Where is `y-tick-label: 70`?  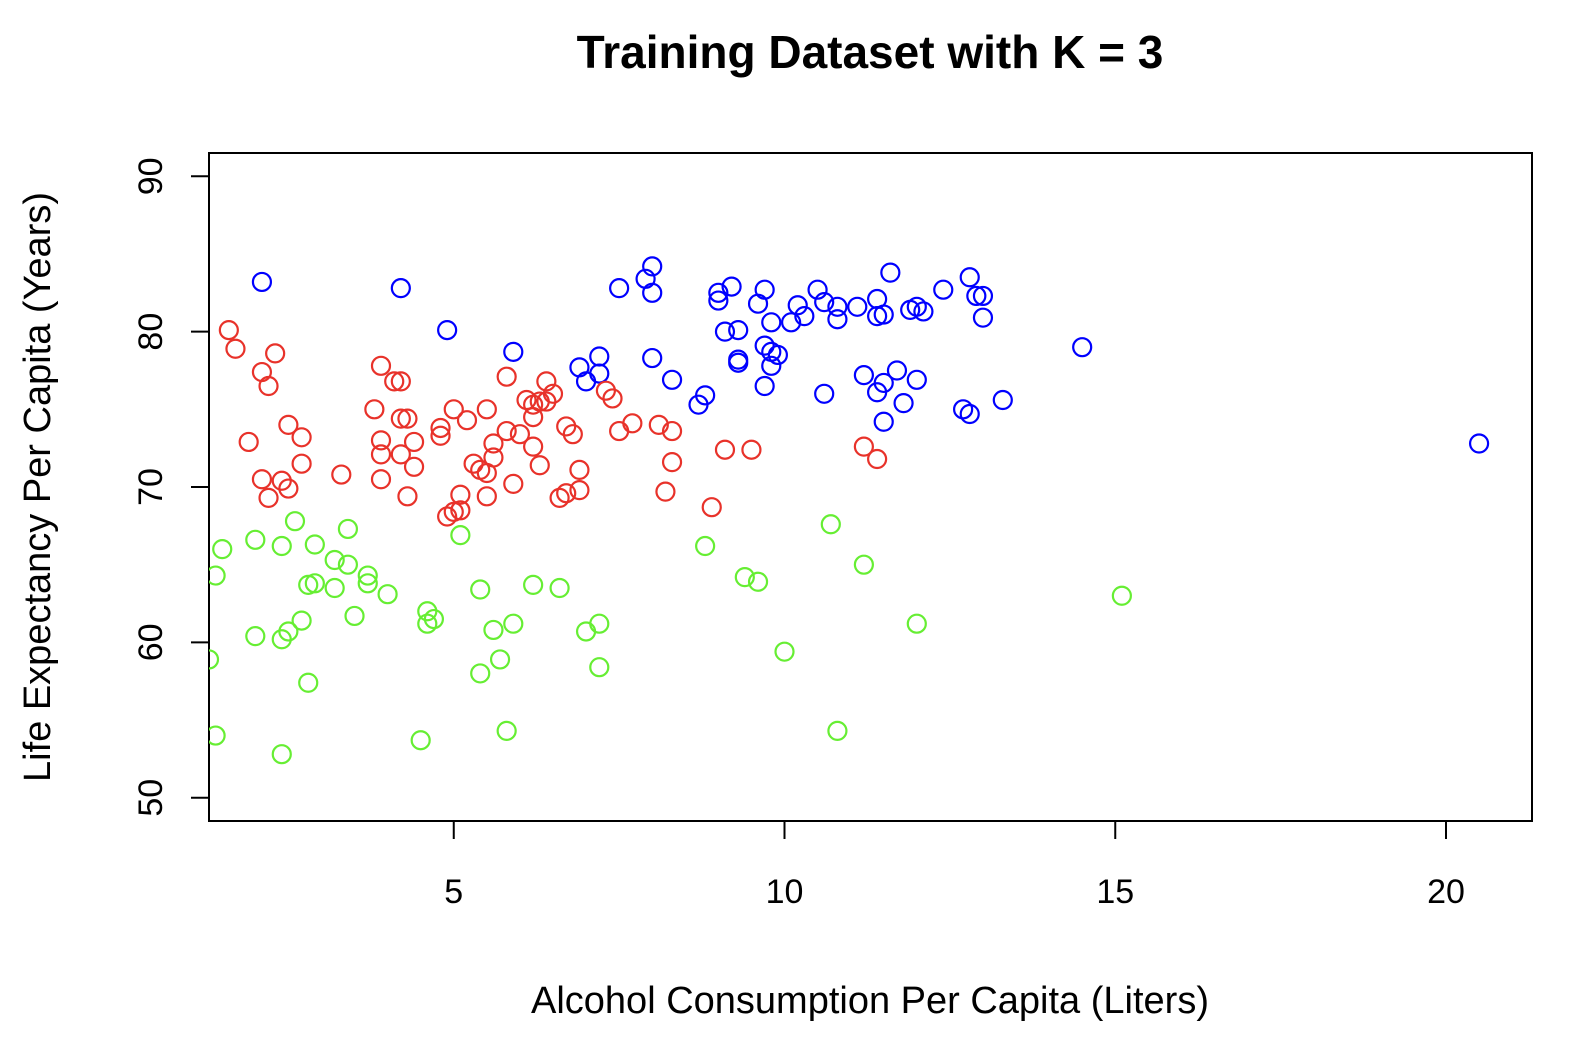 y-tick-label: 70 is located at coordinates (151, 487).